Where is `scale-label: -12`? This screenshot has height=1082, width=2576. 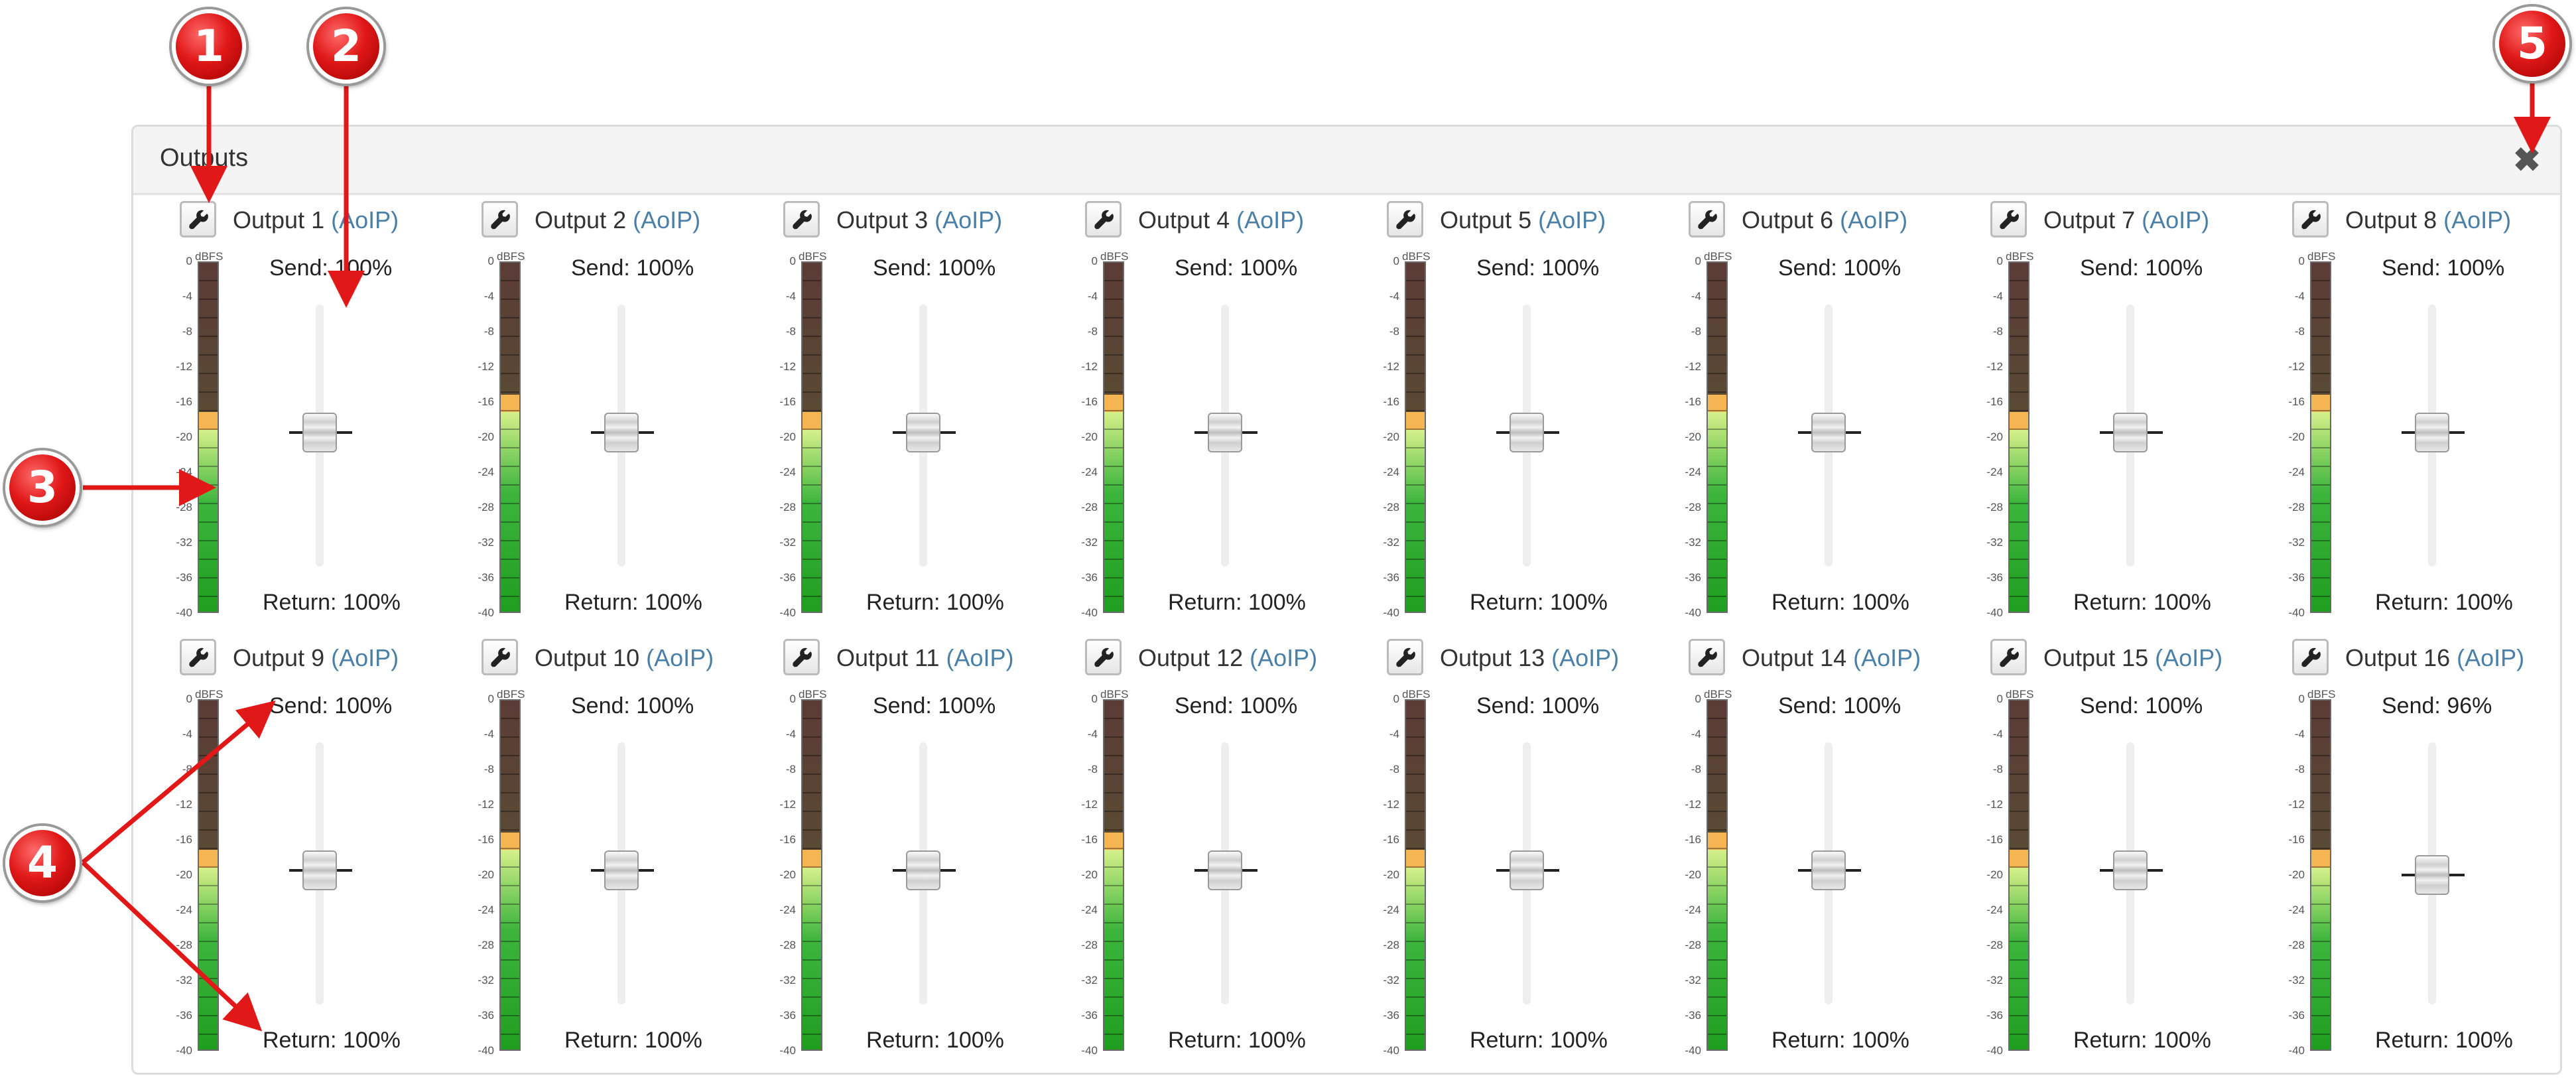 scale-label: -12 is located at coordinates (1693, 804).